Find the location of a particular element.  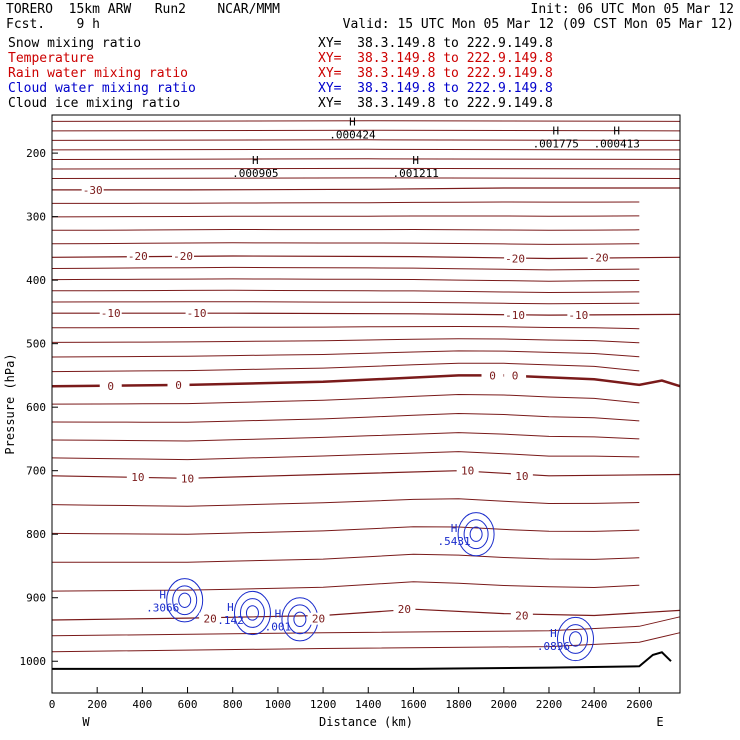

y-tick-label: 400 is located at coordinates (36, 280).